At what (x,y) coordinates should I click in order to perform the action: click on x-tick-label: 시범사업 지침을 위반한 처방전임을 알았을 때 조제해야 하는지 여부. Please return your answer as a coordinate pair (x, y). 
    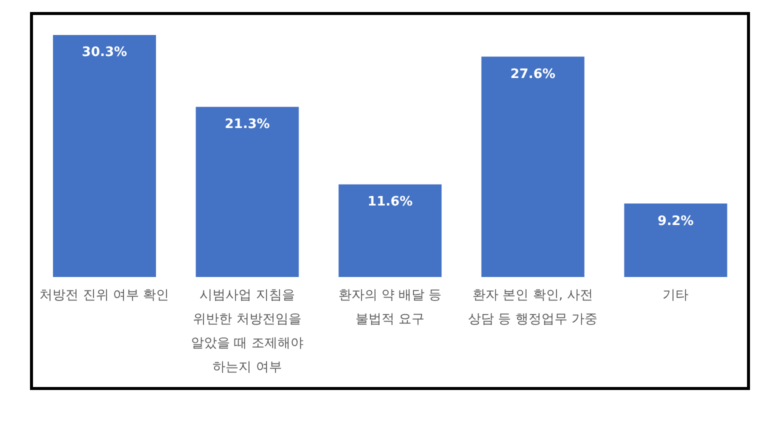
    Looking at the image, I should click on (247, 331).